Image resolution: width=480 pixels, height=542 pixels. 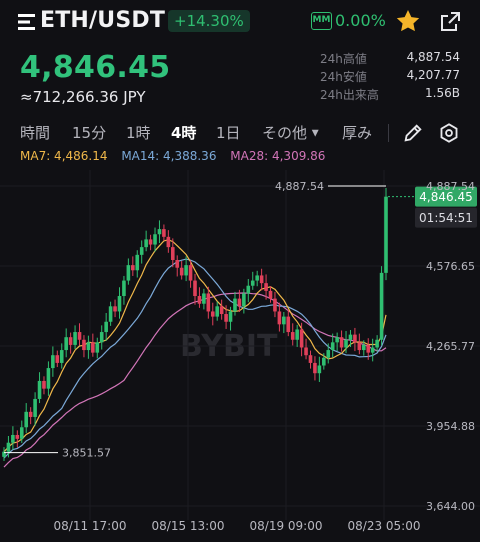 I want to click on mm-icon: MM, so click(x=321, y=21).